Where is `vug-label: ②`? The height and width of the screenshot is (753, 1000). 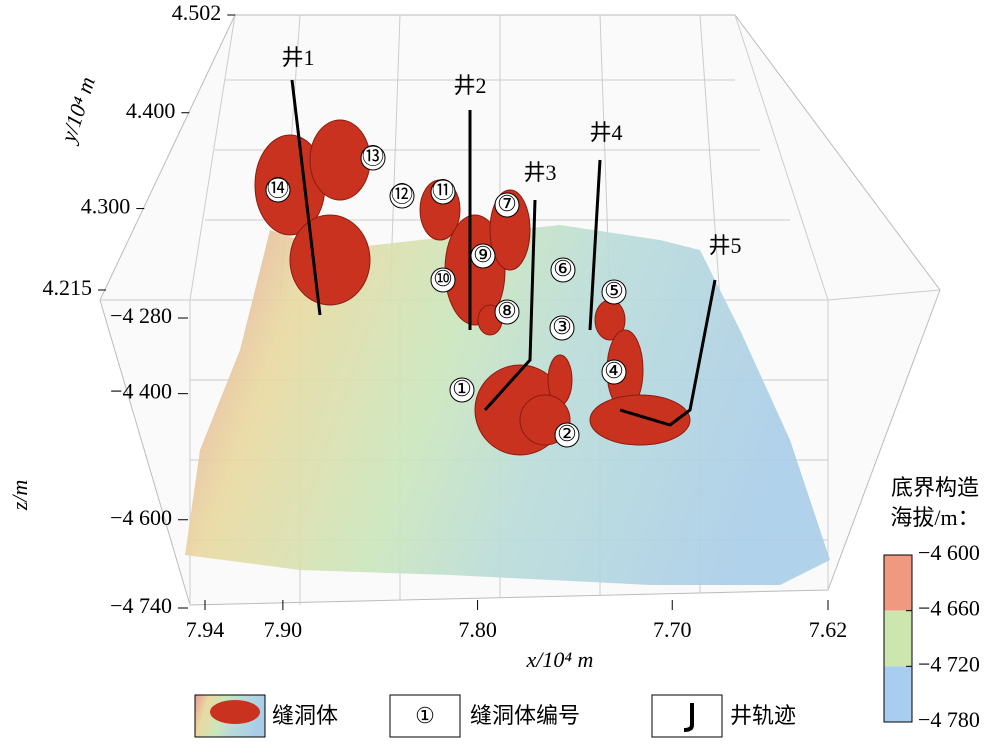
vug-label: ② is located at coordinates (567, 433).